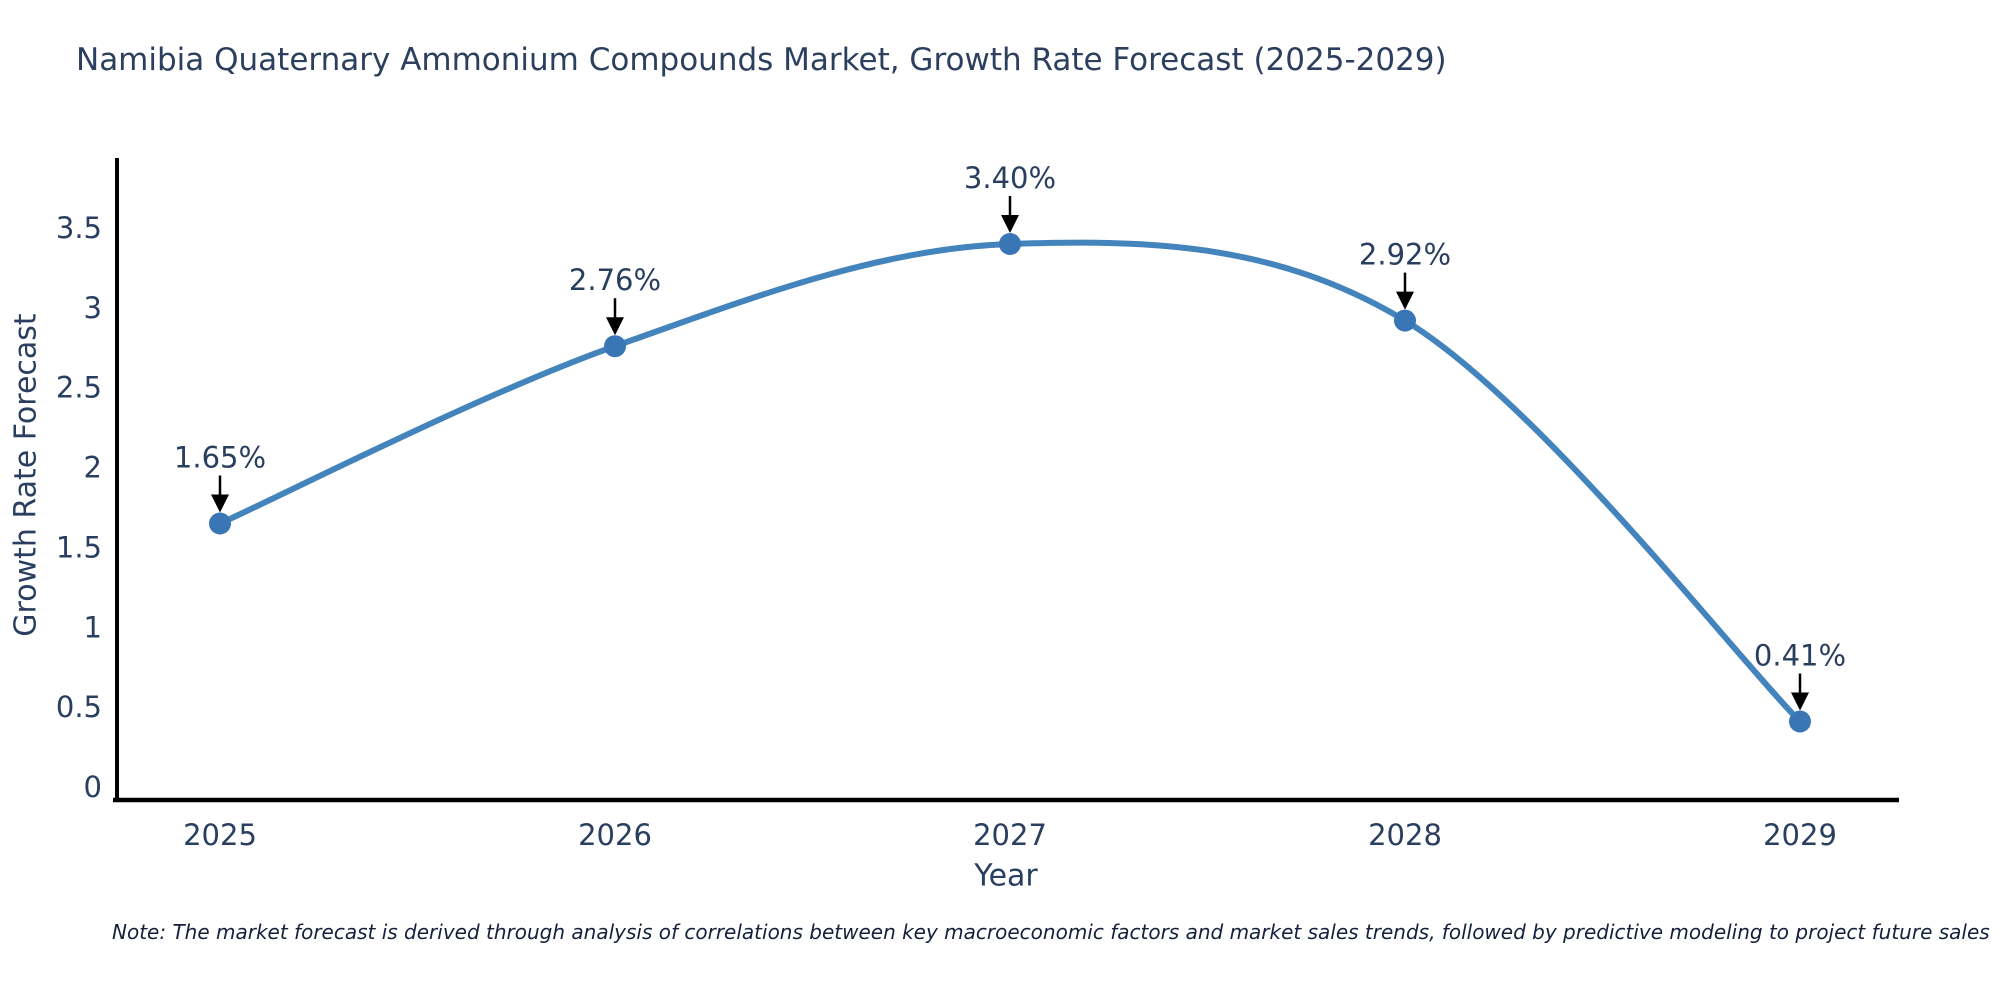 Image resolution: width=2000 pixels, height=1000 pixels. I want to click on y-tick-label: 2, so click(93, 468).